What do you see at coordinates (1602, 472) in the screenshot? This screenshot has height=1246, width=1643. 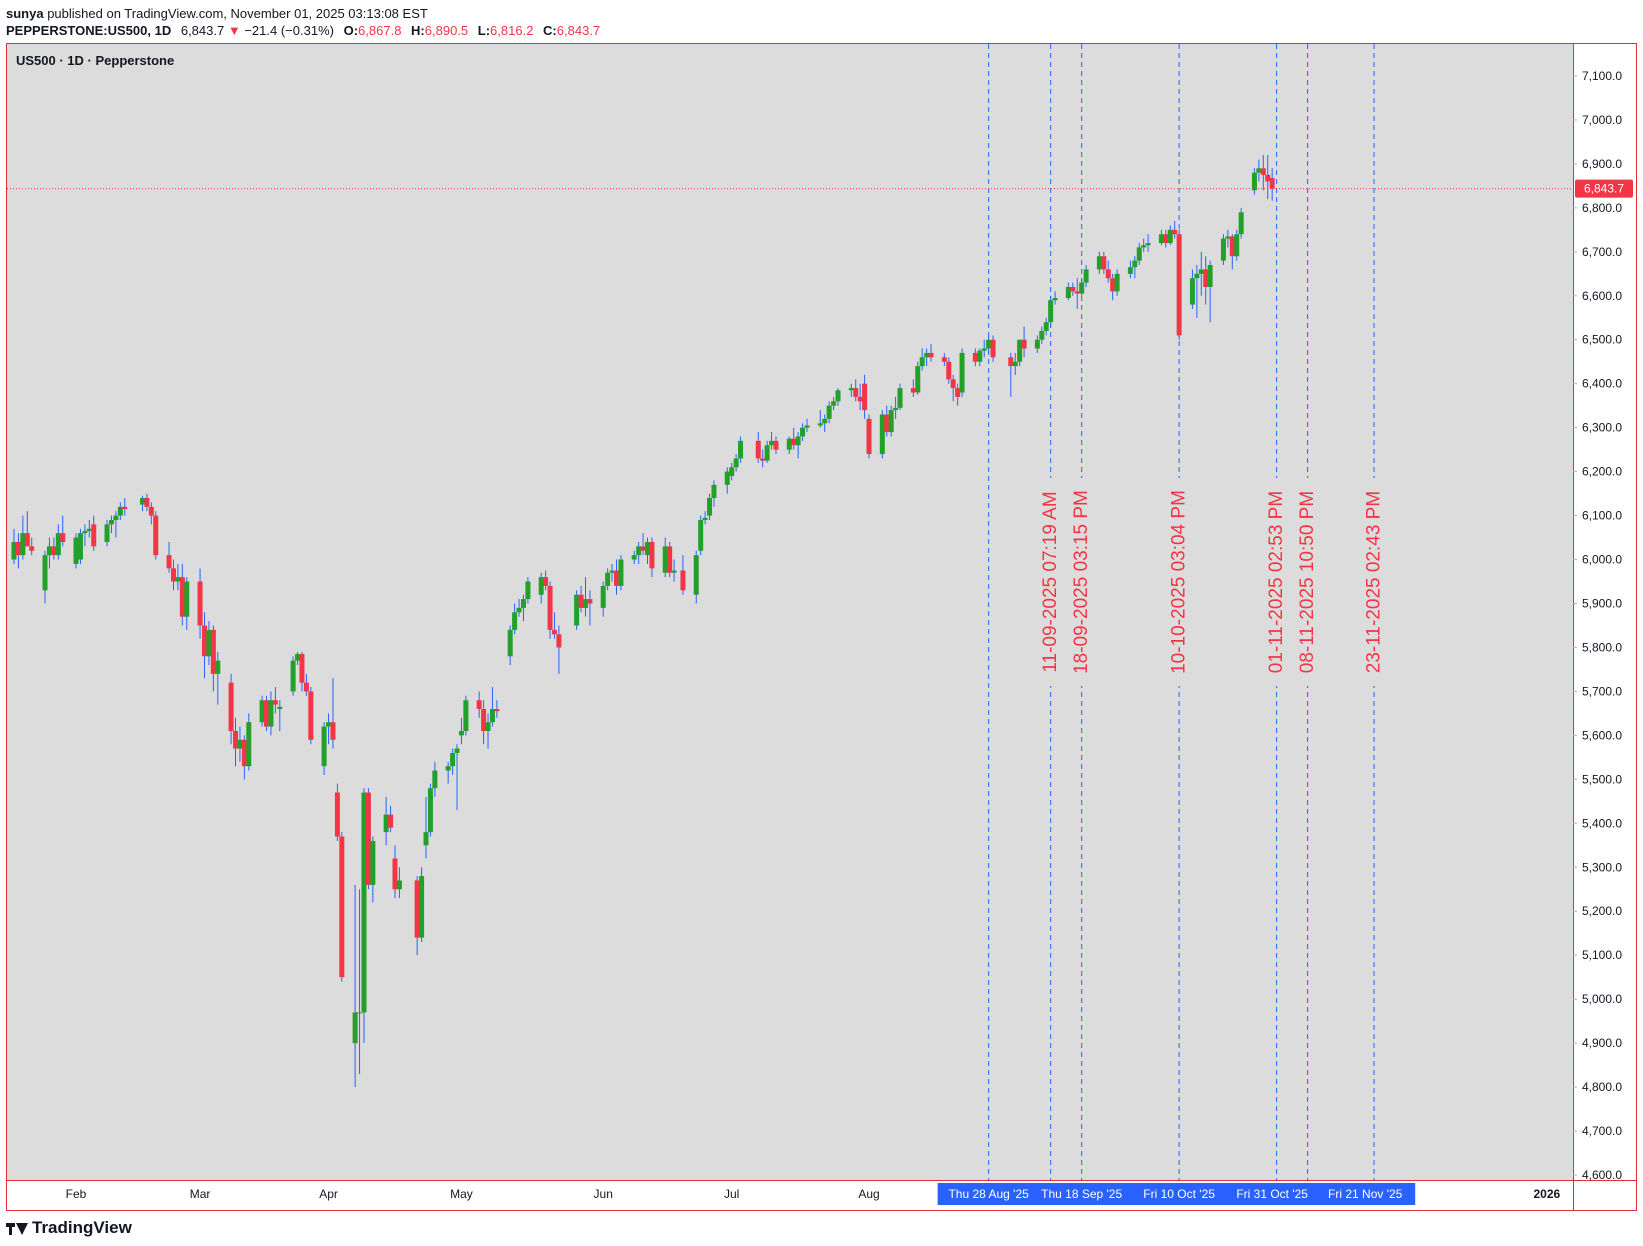 I see `price-tick-label: 6,200.0` at bounding box center [1602, 472].